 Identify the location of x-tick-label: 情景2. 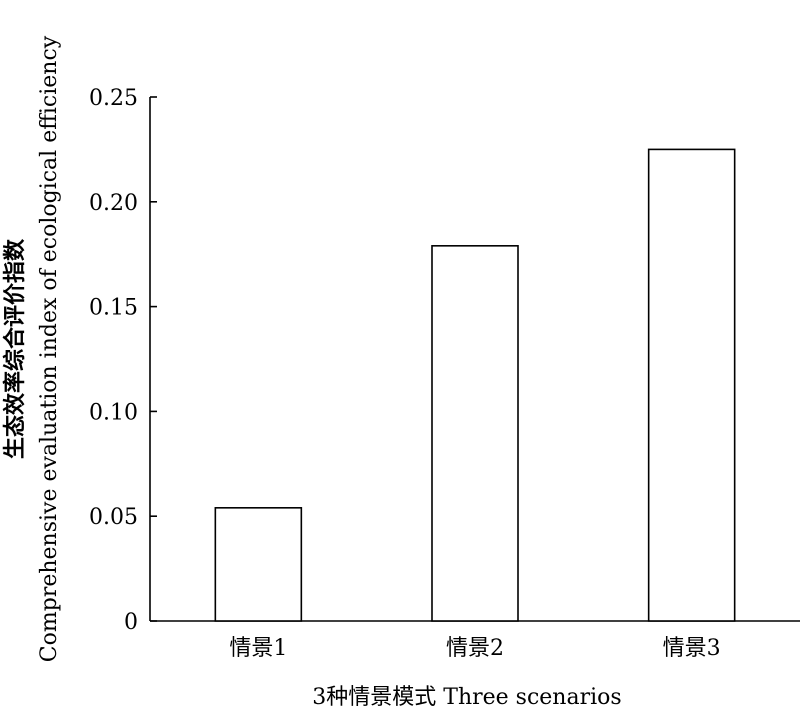
(475, 648).